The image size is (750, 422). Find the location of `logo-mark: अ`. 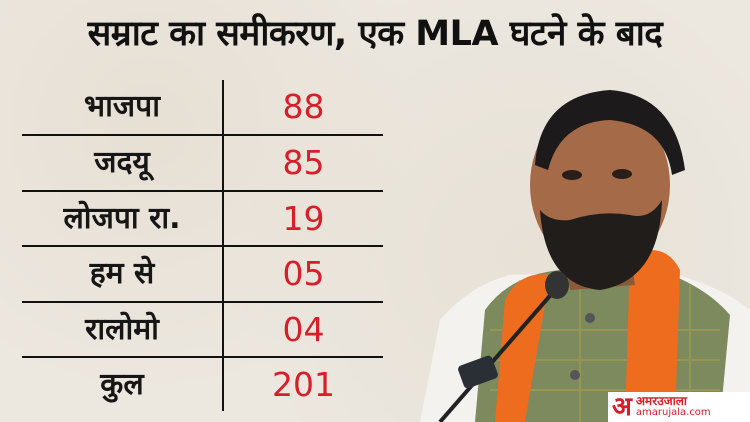

logo-mark: अ is located at coordinates (622, 407).